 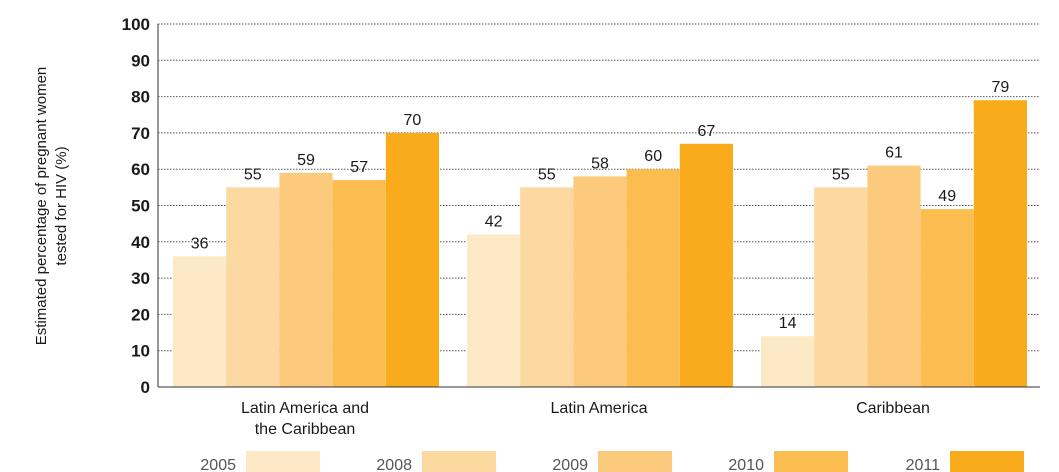 What do you see at coordinates (635, 461) in the screenshot?
I see `legend-swatch-2009` at bounding box center [635, 461].